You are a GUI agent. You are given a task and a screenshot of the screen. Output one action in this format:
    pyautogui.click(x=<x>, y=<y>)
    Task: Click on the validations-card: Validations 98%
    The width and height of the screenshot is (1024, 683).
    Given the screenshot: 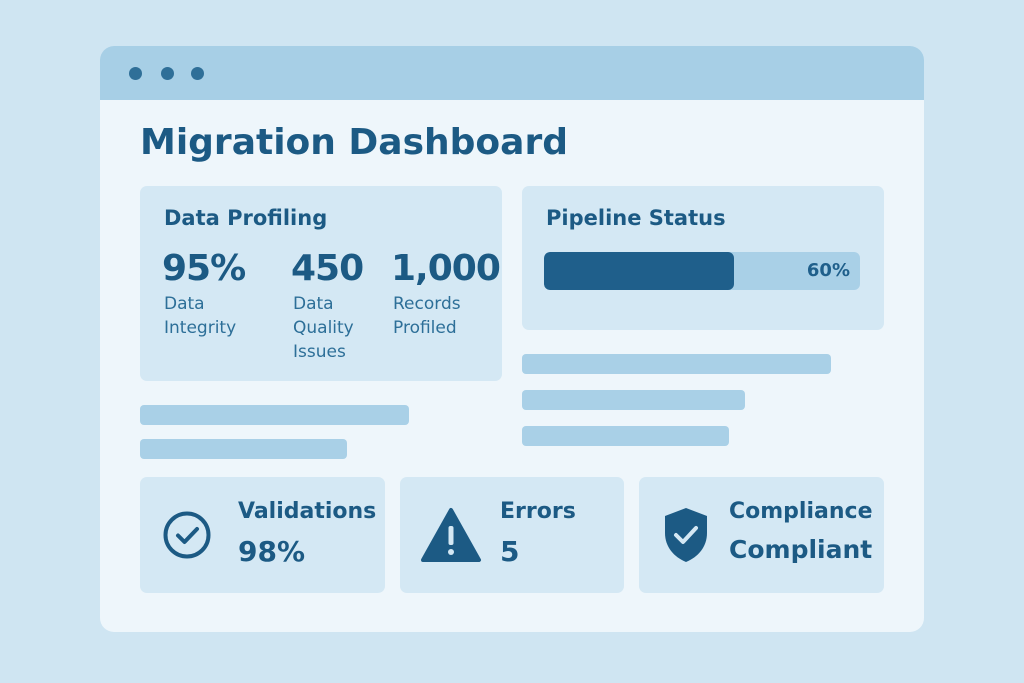 What is the action you would take?
    pyautogui.click(x=262, y=535)
    